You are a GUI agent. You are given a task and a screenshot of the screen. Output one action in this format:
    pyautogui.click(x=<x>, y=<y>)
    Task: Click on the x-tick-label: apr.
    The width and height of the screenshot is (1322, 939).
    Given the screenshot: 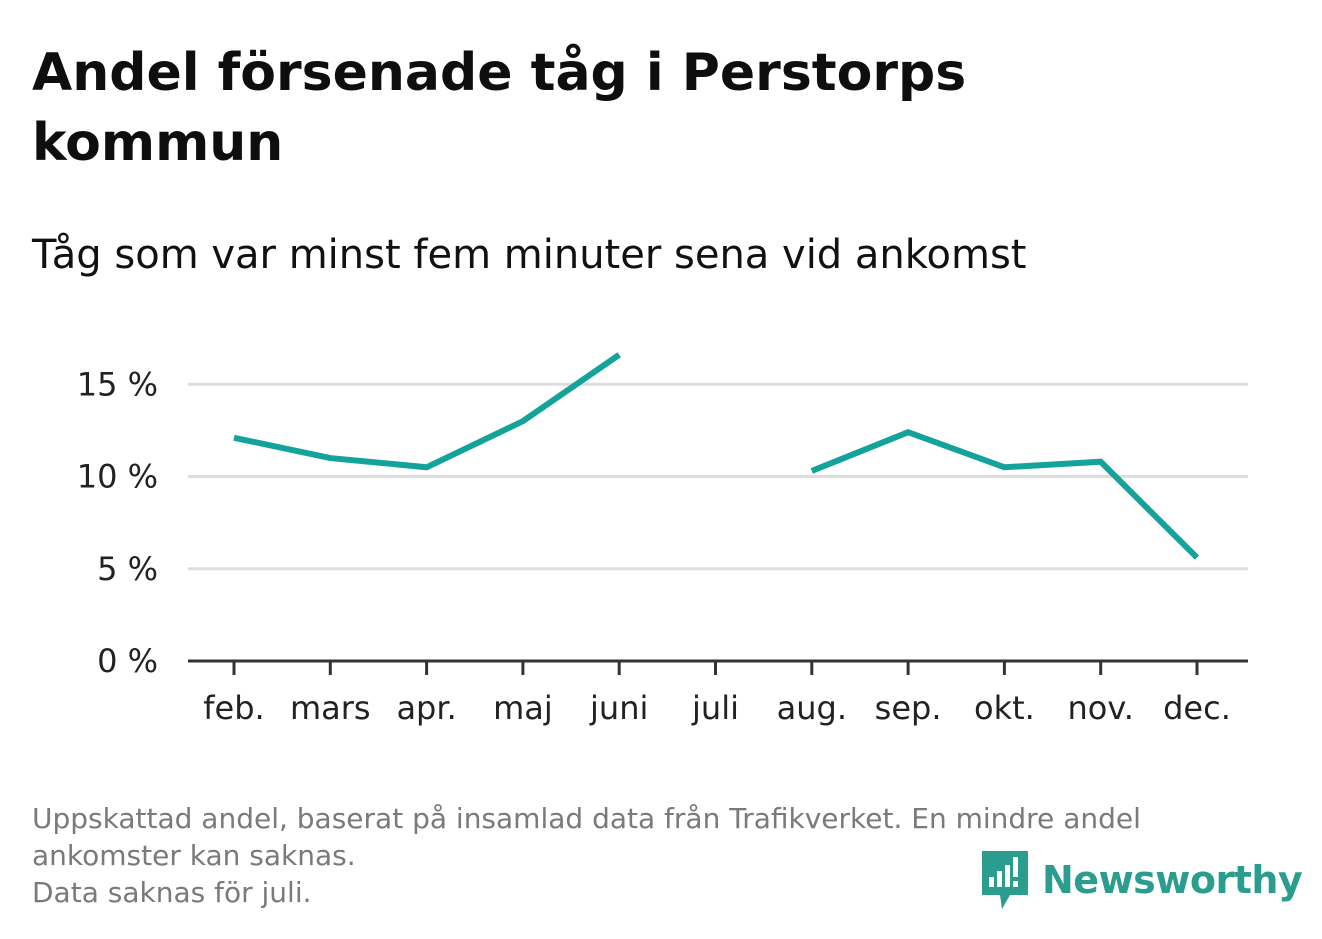 What is the action you would take?
    pyautogui.click(x=426, y=708)
    